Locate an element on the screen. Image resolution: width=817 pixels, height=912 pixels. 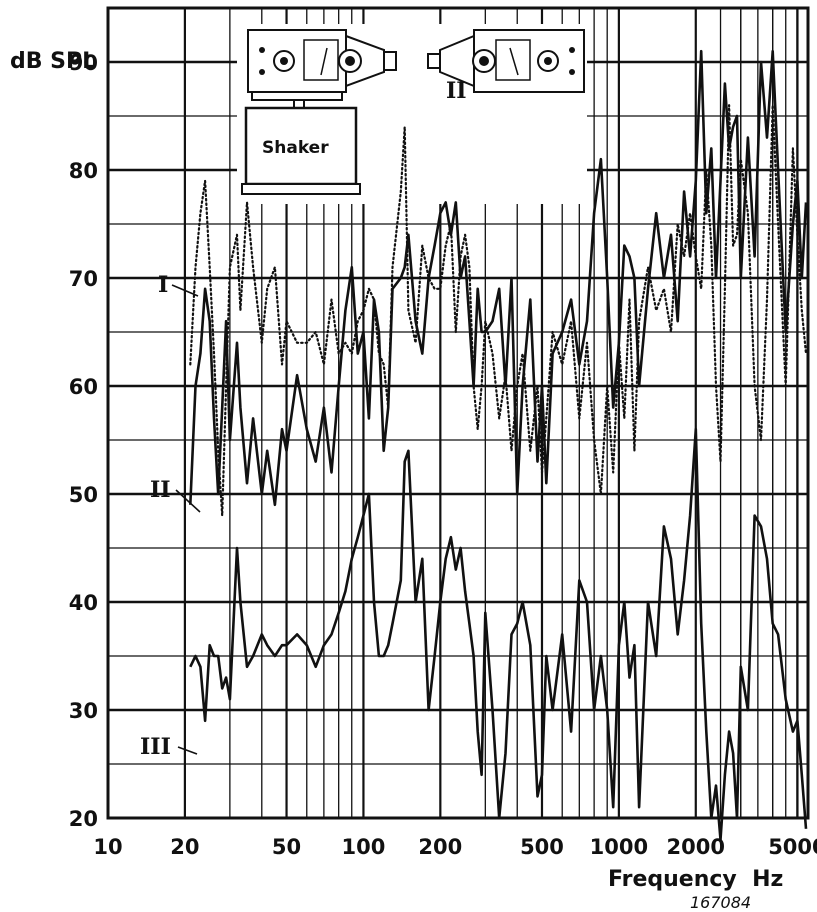
x-tick-label: 20 is located at coordinates (184, 847).